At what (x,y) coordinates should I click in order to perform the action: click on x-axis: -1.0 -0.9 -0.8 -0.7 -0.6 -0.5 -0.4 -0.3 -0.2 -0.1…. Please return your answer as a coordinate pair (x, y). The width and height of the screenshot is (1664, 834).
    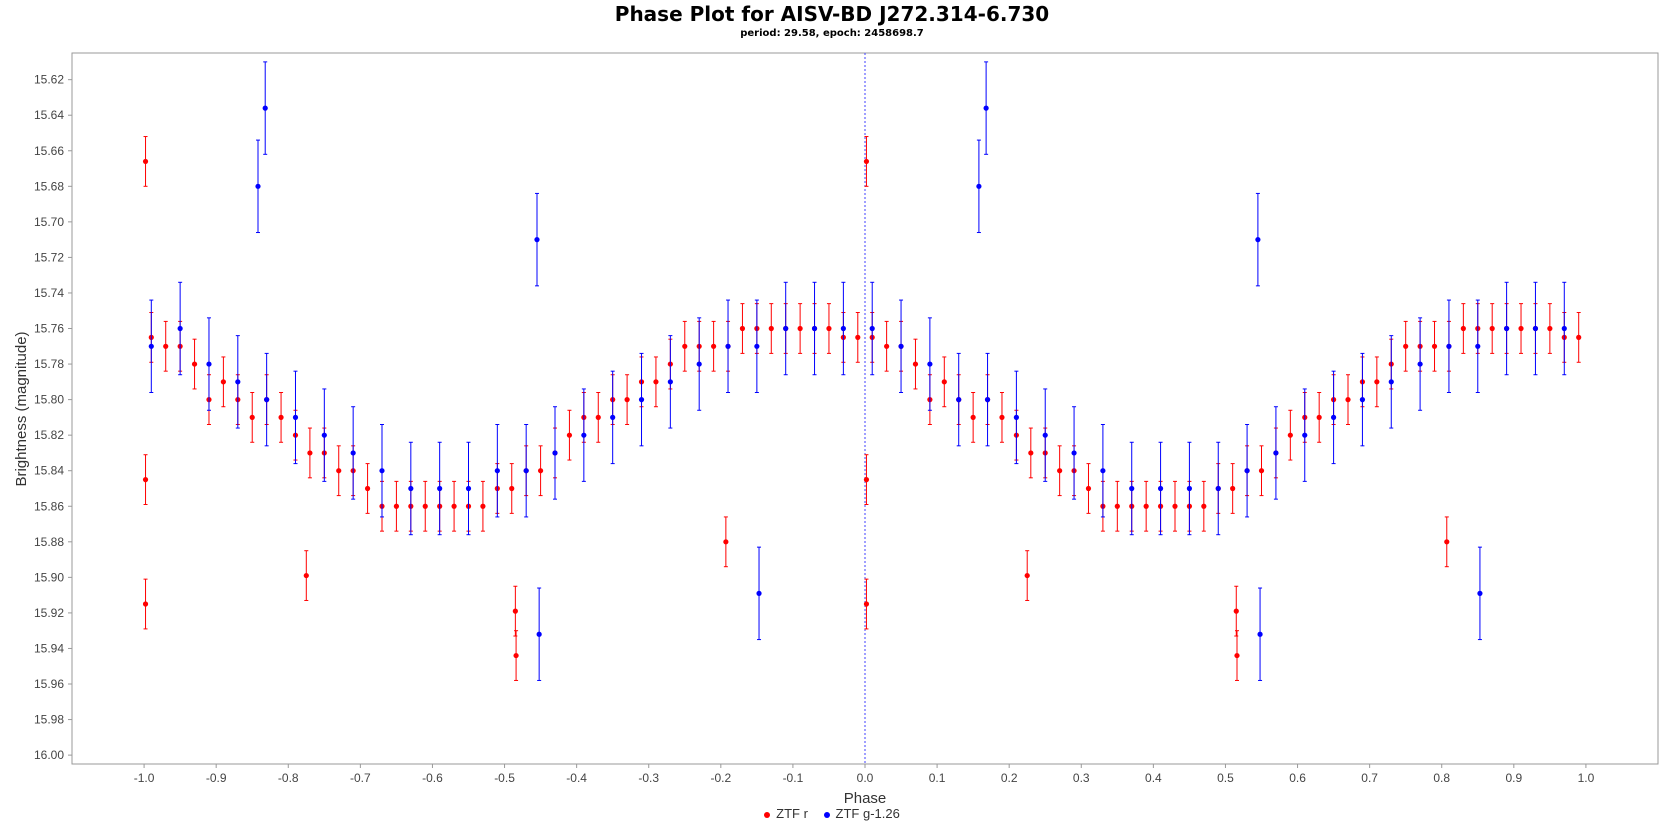
    Looking at the image, I should click on (864, 774).